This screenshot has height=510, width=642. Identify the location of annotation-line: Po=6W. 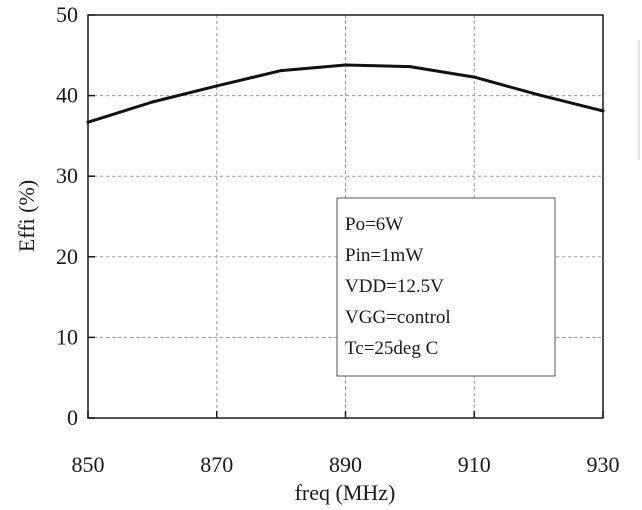
(374, 224).